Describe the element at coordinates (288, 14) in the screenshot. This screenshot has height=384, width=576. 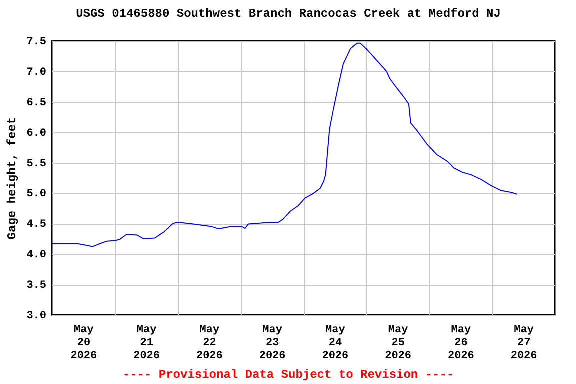
I see `chart-title: USGS 01465880 Southwest Branch Rancocas Creek at Medford NJ` at that location.